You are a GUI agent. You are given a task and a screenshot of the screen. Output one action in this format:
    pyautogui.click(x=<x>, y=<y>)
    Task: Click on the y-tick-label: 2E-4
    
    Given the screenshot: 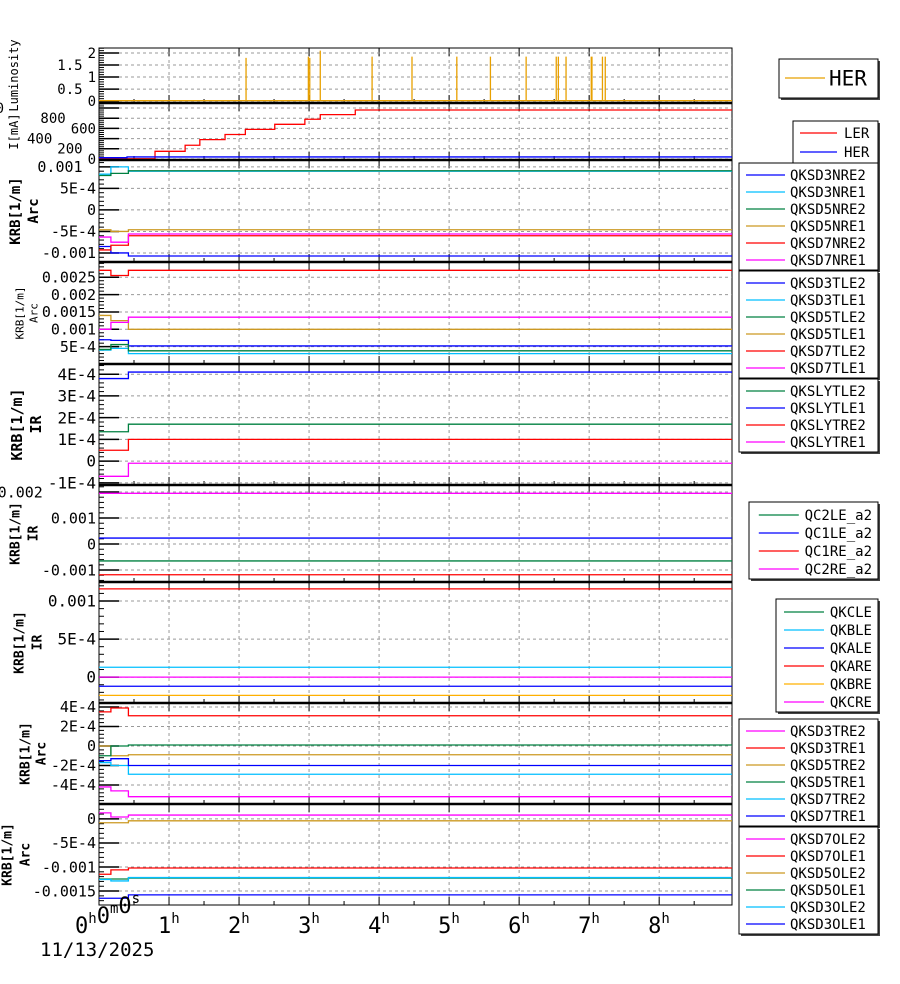 What is the action you would take?
    pyautogui.click(x=76, y=417)
    